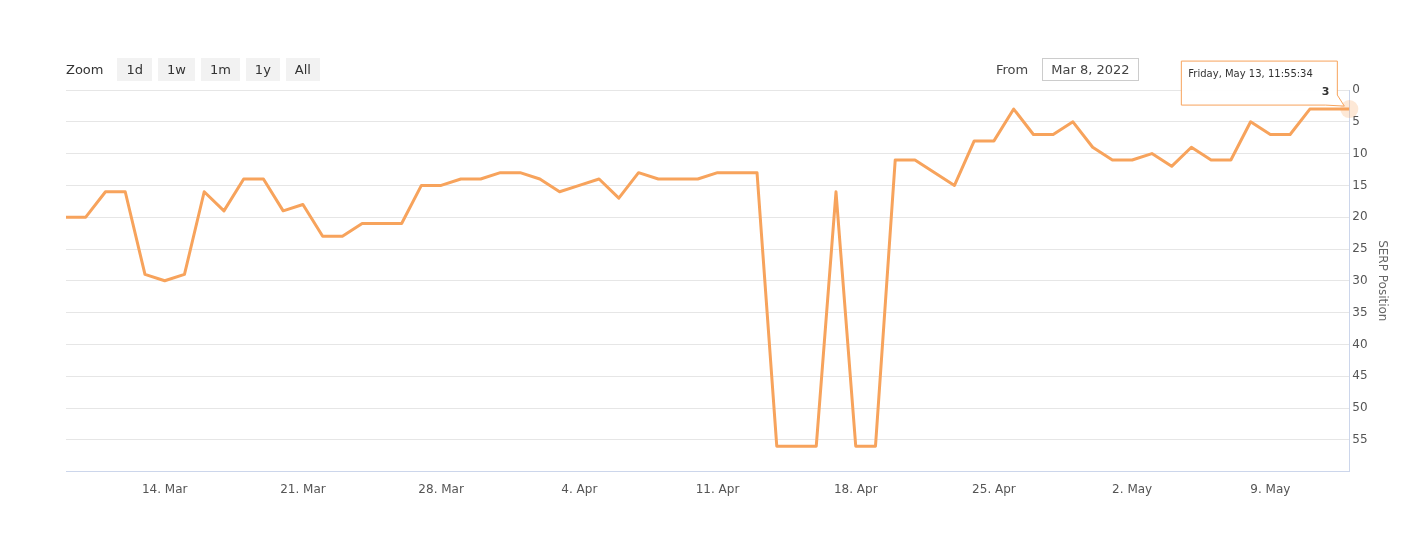 The image size is (1421, 537). Describe the element at coordinates (1360, 343) in the screenshot. I see `y-tick-label: 40` at that location.